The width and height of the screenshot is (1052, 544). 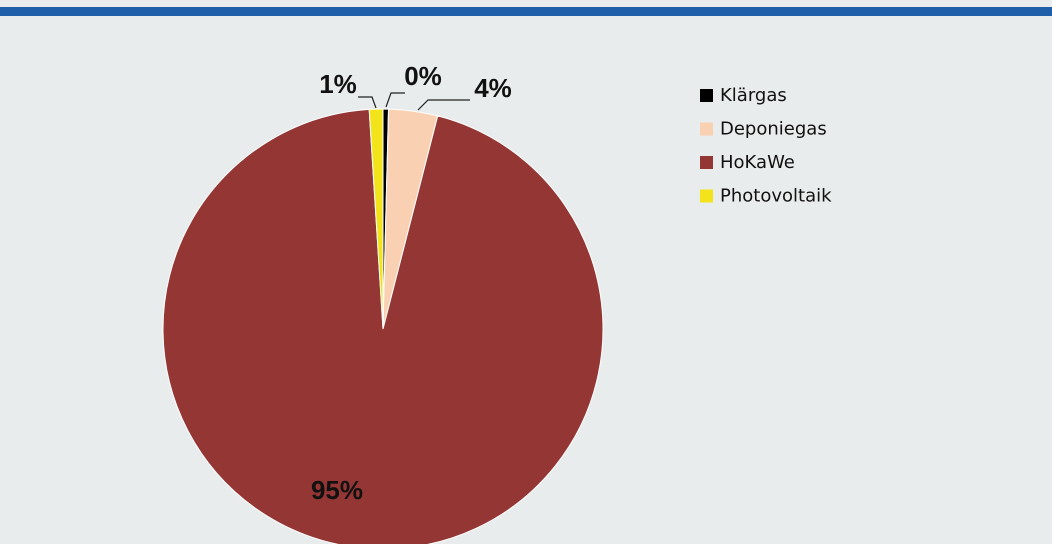 I want to click on legend-label: HoKaWe, so click(x=757, y=162).